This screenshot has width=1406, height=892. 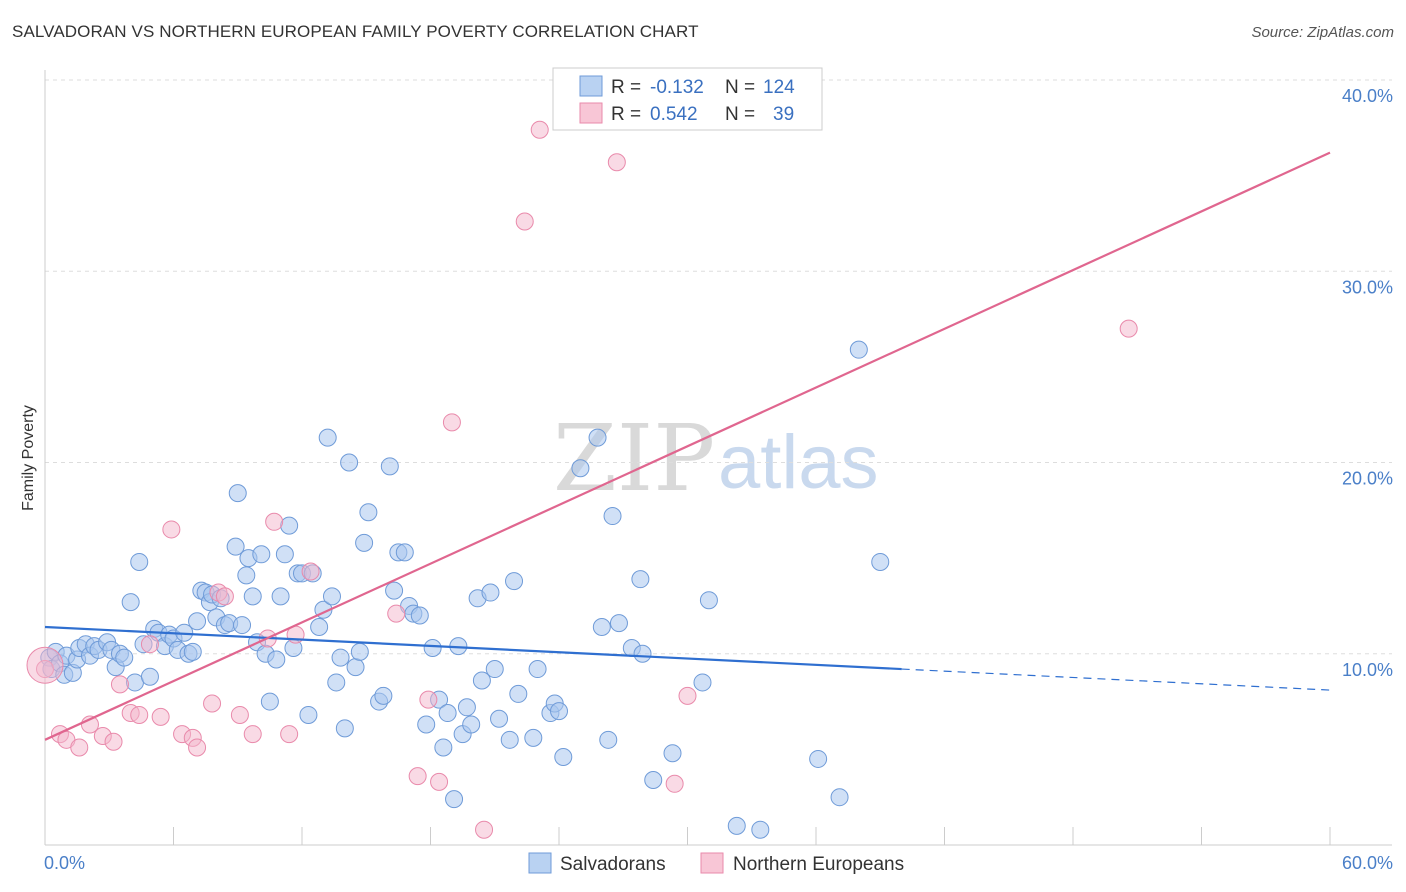 I want to click on legend-n-label-2: N =, so click(x=740, y=114).